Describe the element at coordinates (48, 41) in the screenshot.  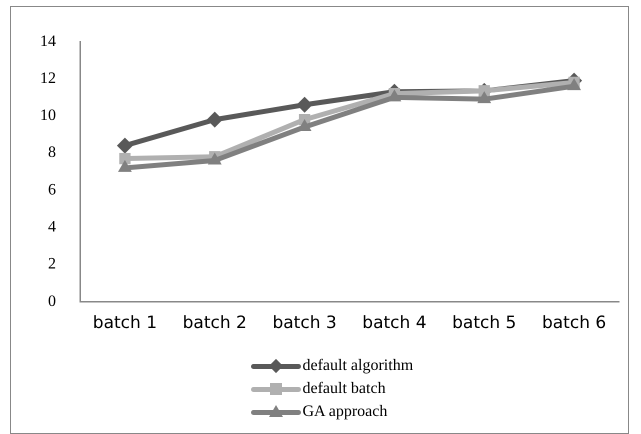
I see `y-tick-label: 14` at that location.